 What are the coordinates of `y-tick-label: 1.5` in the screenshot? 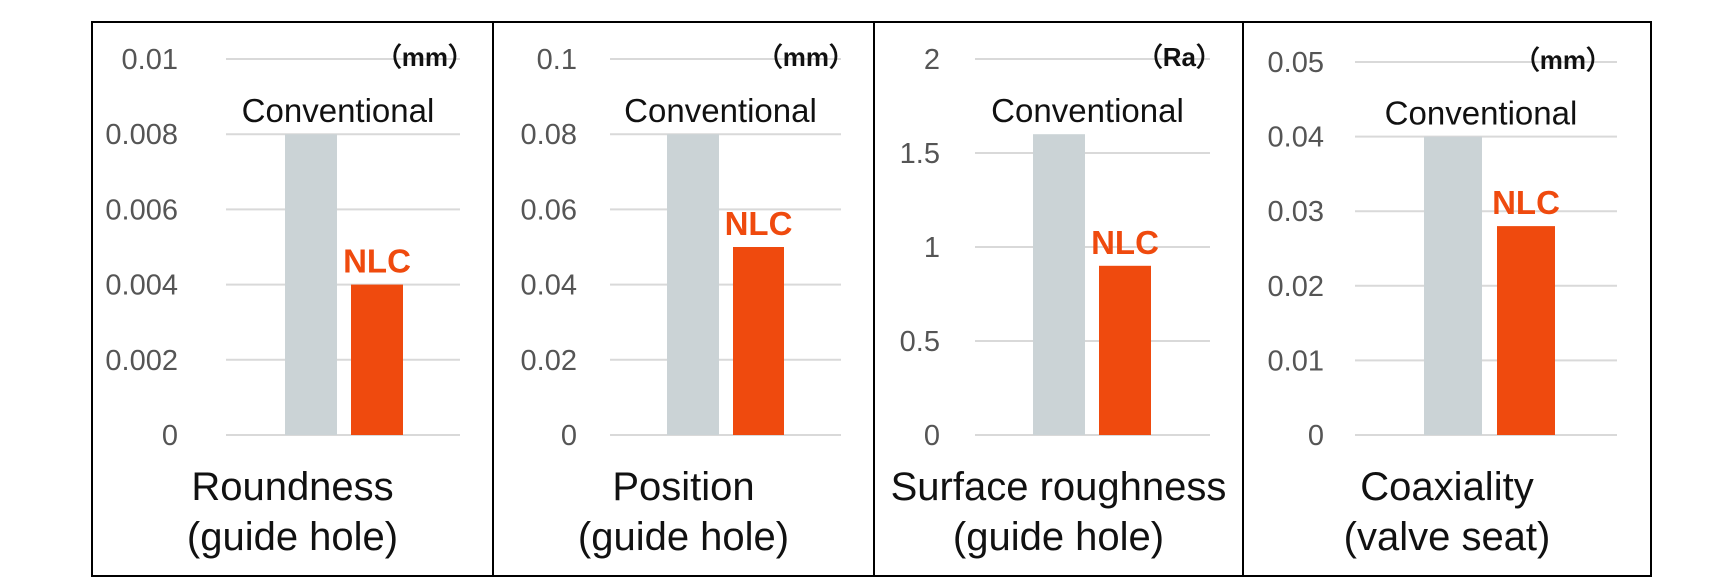 It's located at (920, 154).